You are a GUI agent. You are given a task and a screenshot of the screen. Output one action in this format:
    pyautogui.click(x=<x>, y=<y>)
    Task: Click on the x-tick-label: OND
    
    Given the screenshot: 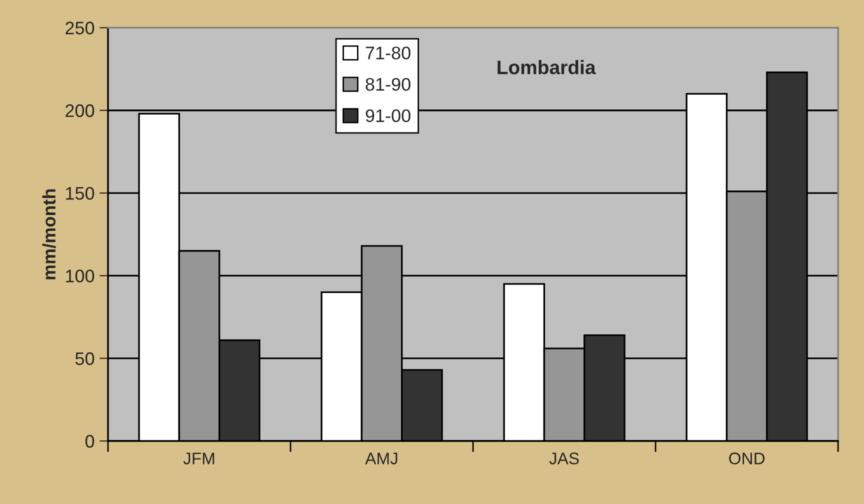 What is the action you would take?
    pyautogui.click(x=747, y=458)
    